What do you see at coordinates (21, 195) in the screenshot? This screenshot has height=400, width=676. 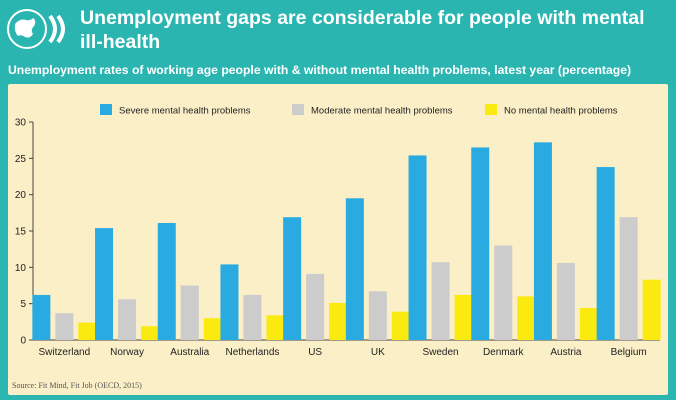 I see `y-tick-label: 20` at bounding box center [21, 195].